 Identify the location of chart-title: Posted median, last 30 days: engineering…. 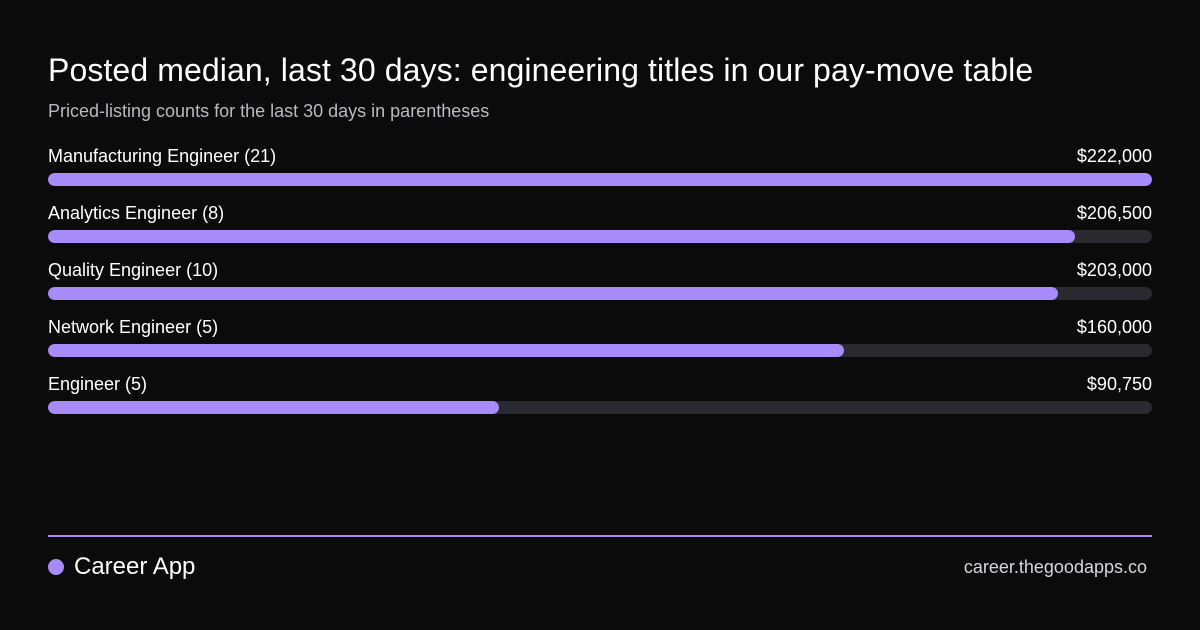
(541, 70).